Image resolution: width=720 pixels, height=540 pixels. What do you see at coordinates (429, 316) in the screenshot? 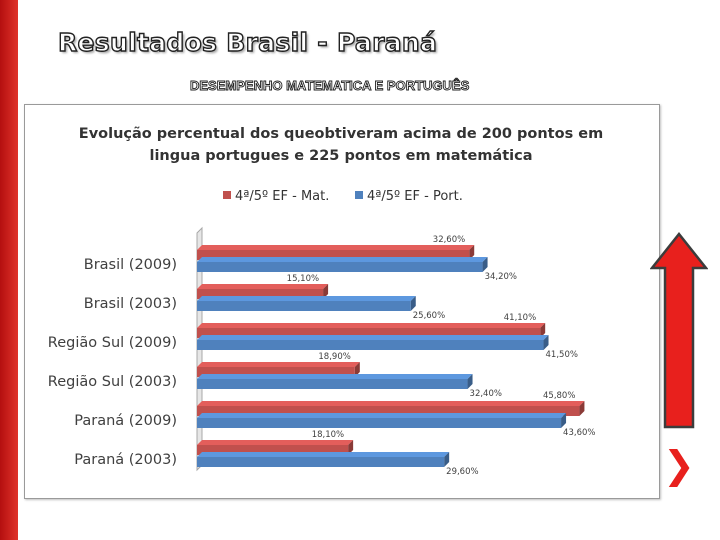
I see `data-label-port: 25,60%` at bounding box center [429, 316].